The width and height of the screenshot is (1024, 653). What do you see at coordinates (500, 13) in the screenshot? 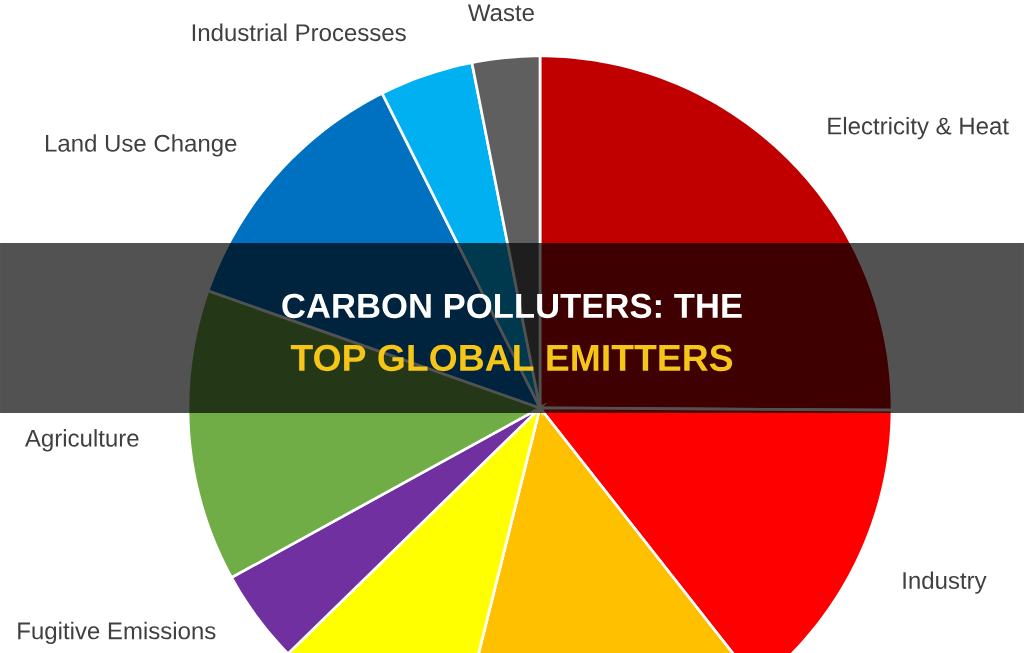
I see `slice-label: Waste` at bounding box center [500, 13].